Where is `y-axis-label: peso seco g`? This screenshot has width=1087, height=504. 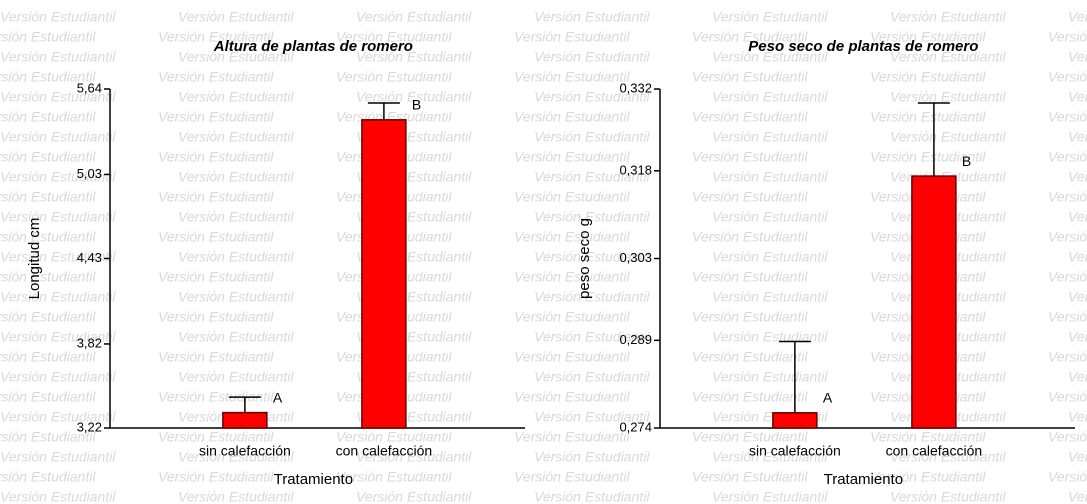 y-axis-label: peso seco g is located at coordinates (584, 258).